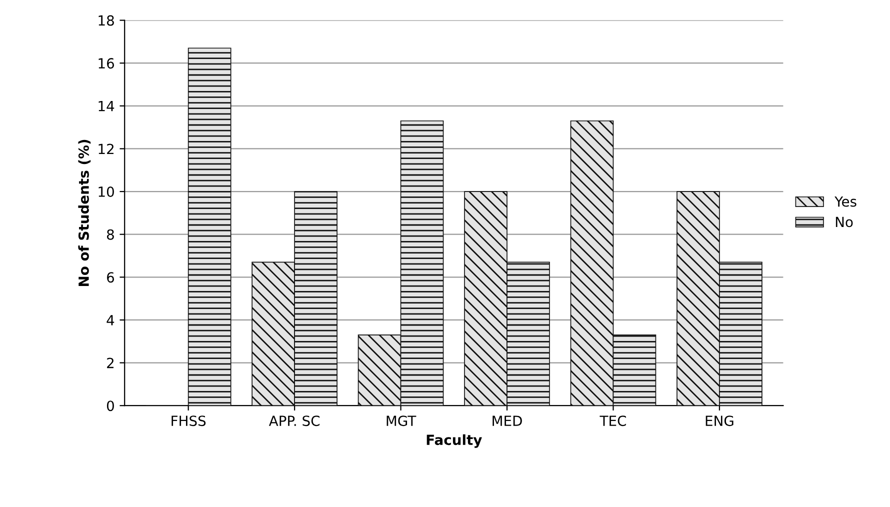  What do you see at coordinates (454, 441) in the screenshot?
I see `x-axis-title: Faculty` at bounding box center [454, 441].